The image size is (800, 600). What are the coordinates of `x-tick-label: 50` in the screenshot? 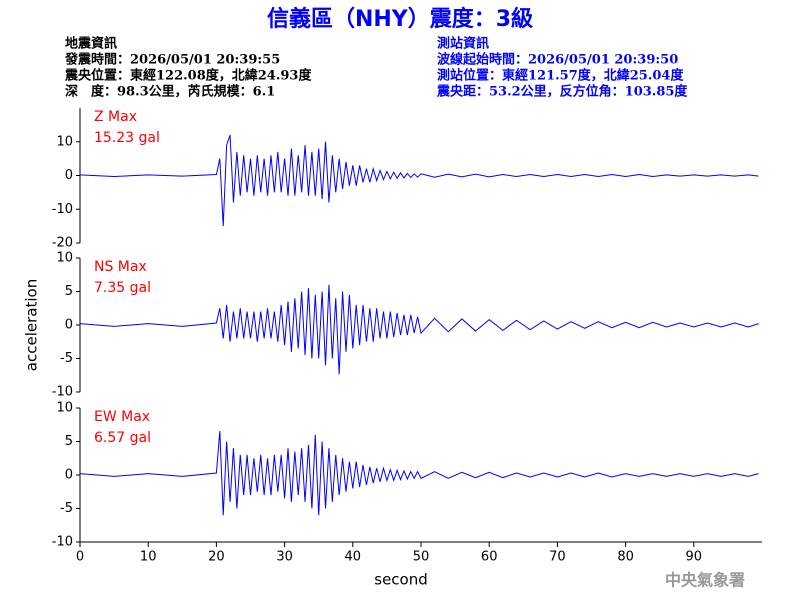 It's located at (421, 557).